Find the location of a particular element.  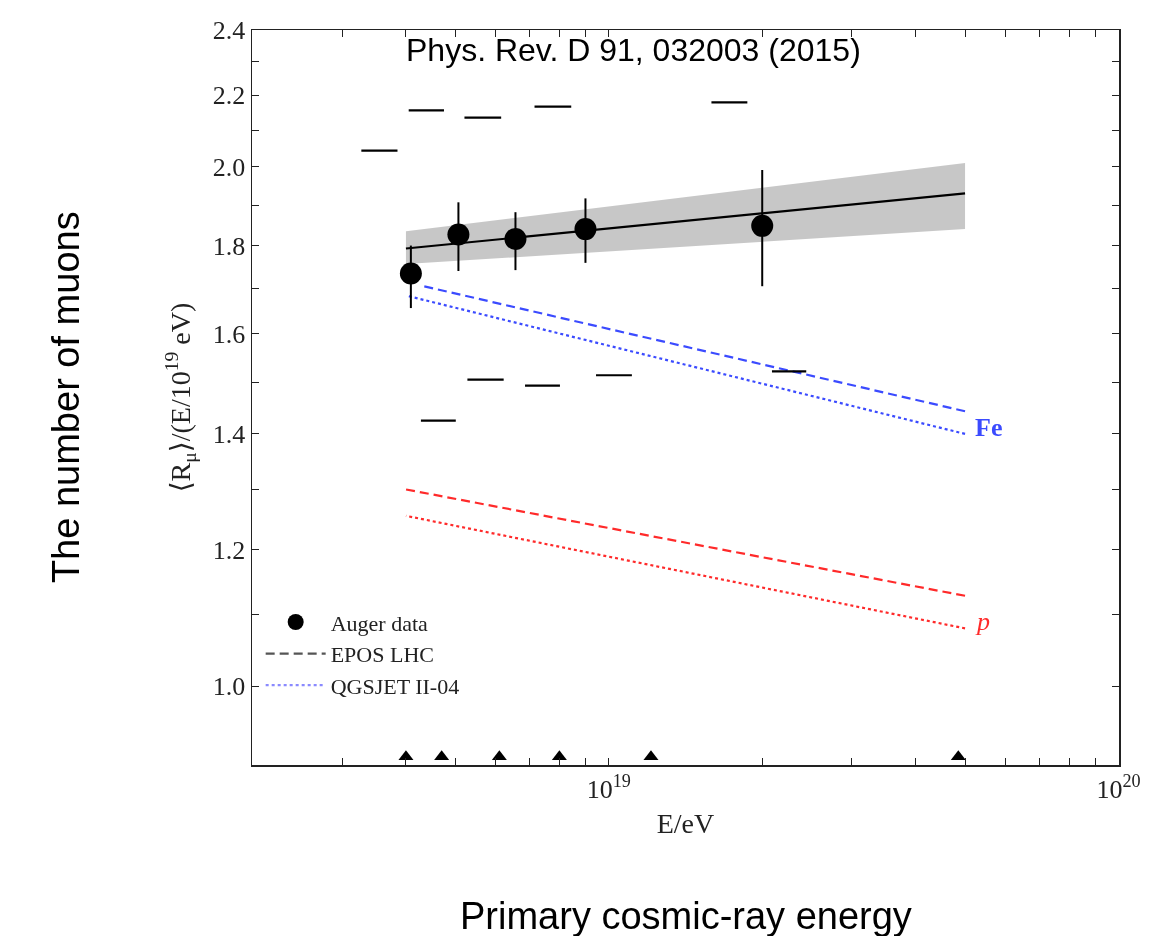

x-axis-title: E/eV is located at coordinates (685, 823).